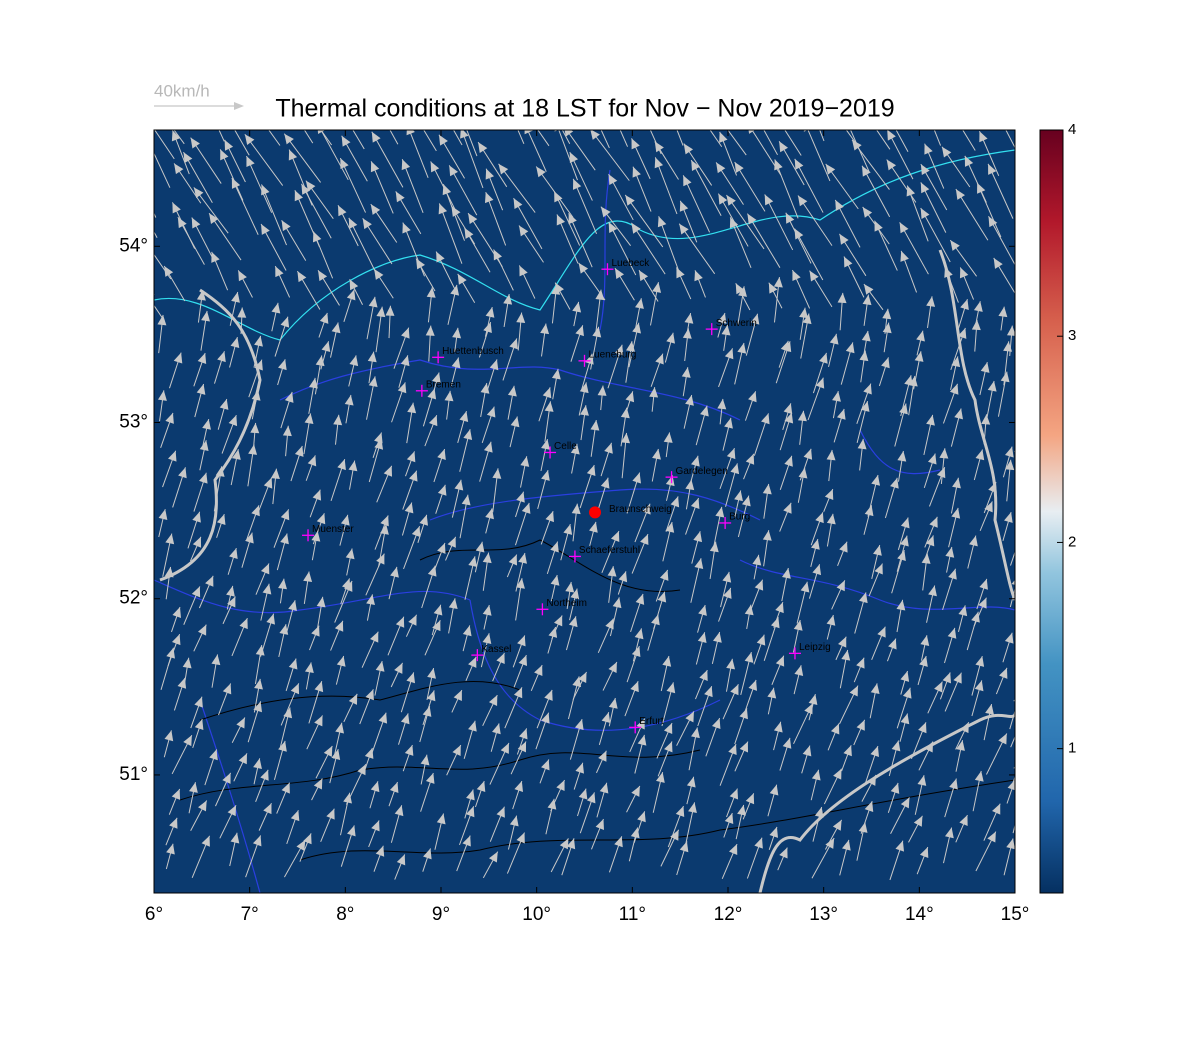  I want to click on x-tick-label: 14°, so click(919, 914).